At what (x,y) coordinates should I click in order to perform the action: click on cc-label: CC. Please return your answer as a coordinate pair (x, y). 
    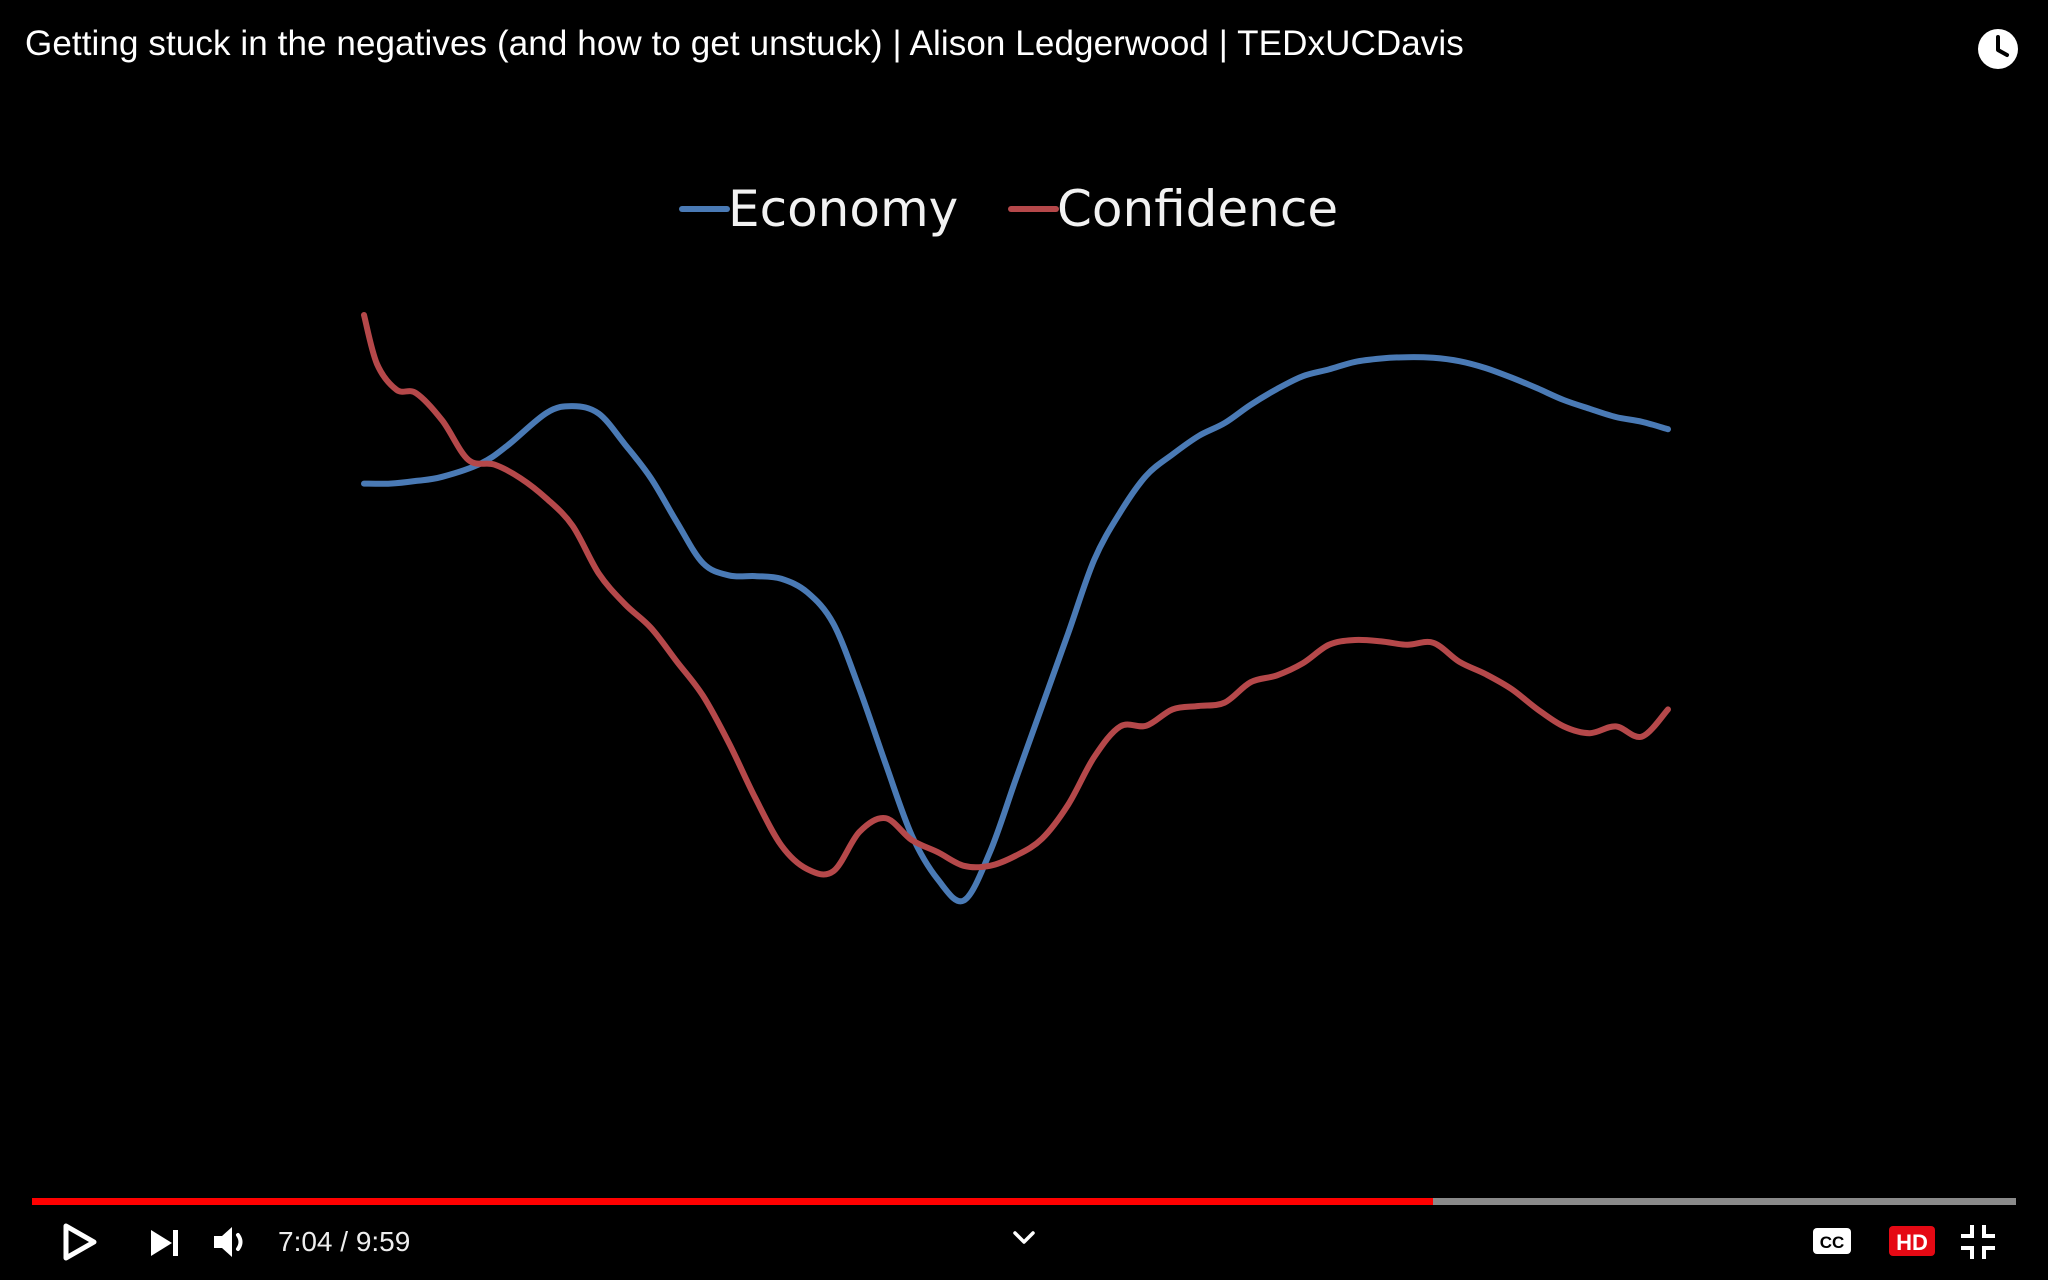
    Looking at the image, I should click on (1832, 1242).